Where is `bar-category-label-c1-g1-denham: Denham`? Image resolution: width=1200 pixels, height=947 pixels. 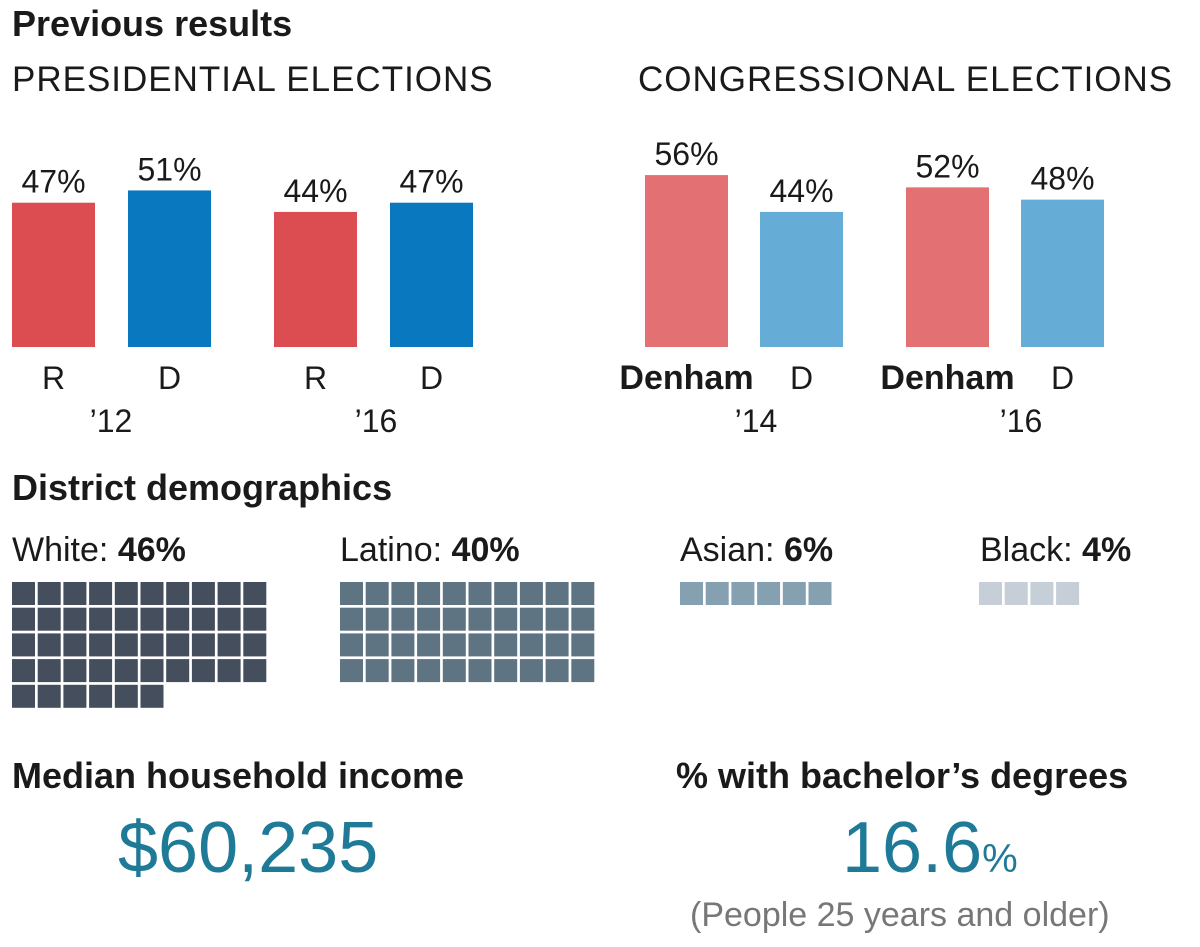 bar-category-label-c1-g1-denham: Denham is located at coordinates (947, 378).